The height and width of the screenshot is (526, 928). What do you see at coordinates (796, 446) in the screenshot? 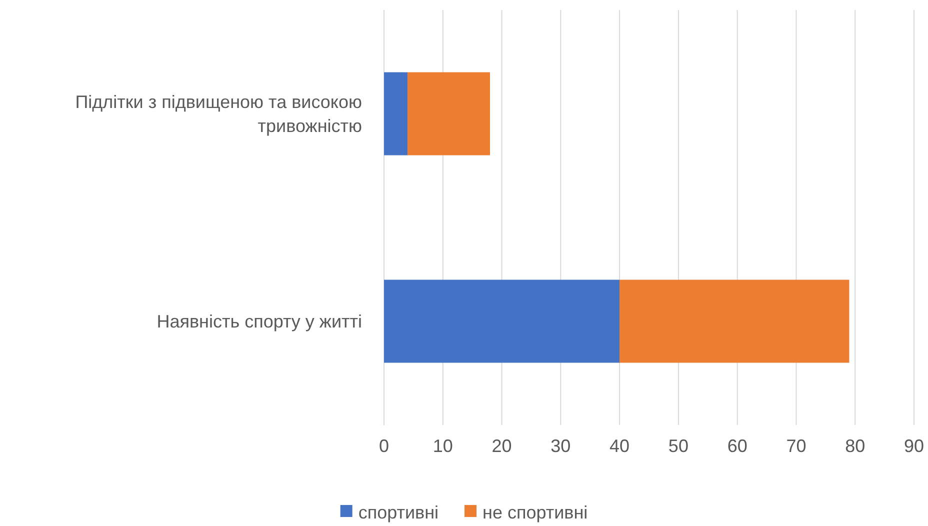
I see `x-tick-label: 70` at bounding box center [796, 446].